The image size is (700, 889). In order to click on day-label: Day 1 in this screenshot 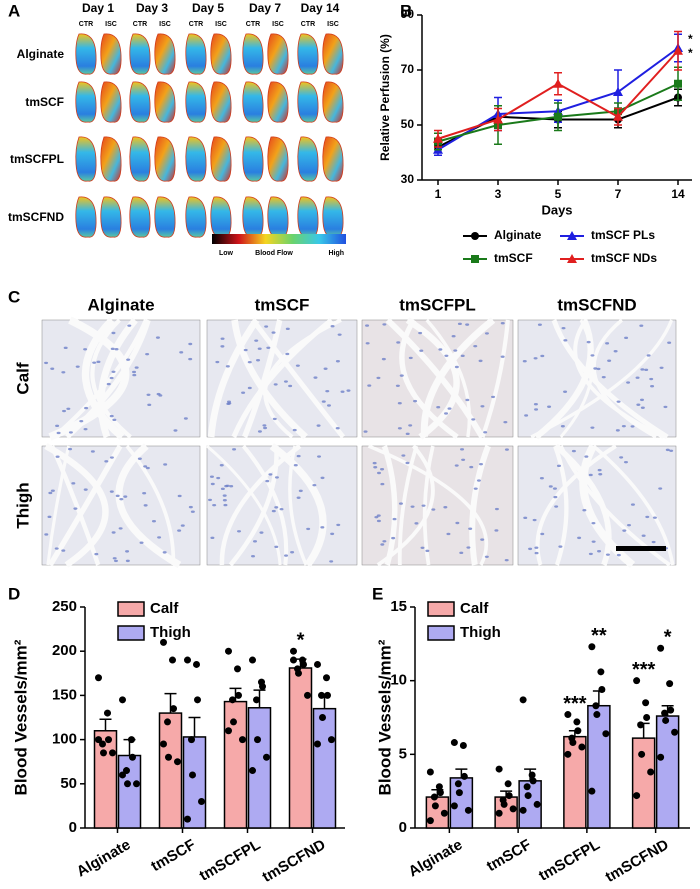, I will do `click(98, 8)`.